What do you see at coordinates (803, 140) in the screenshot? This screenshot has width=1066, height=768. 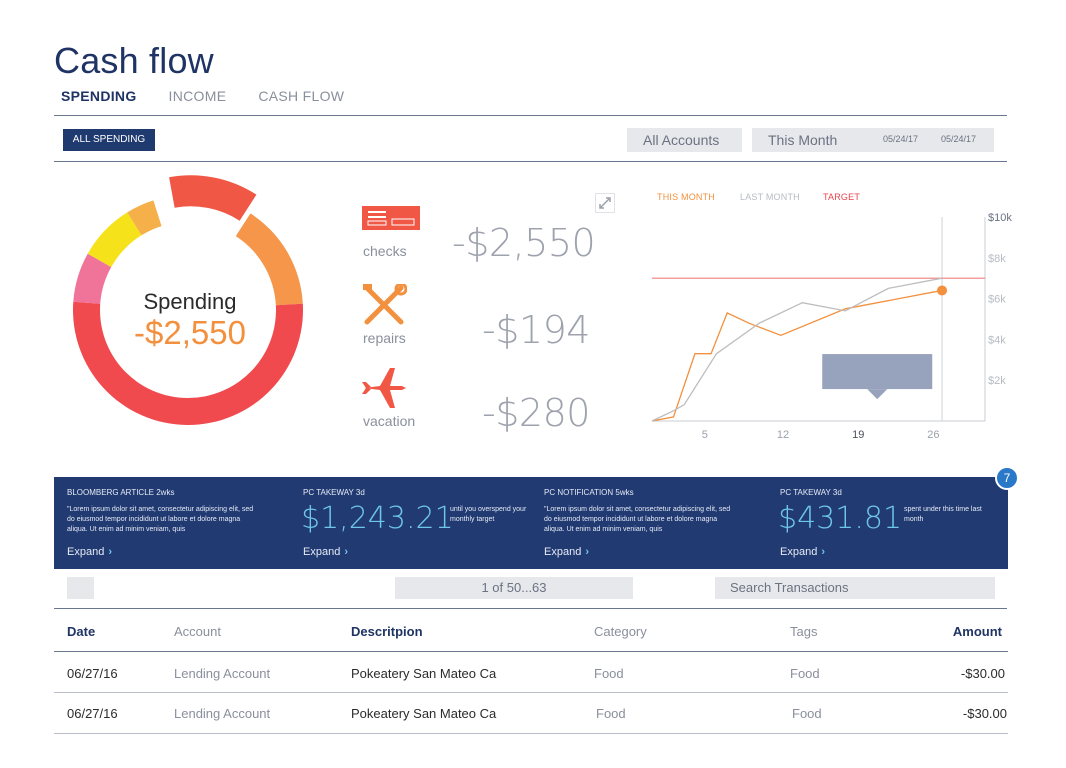 I see `period-label: This Month` at bounding box center [803, 140].